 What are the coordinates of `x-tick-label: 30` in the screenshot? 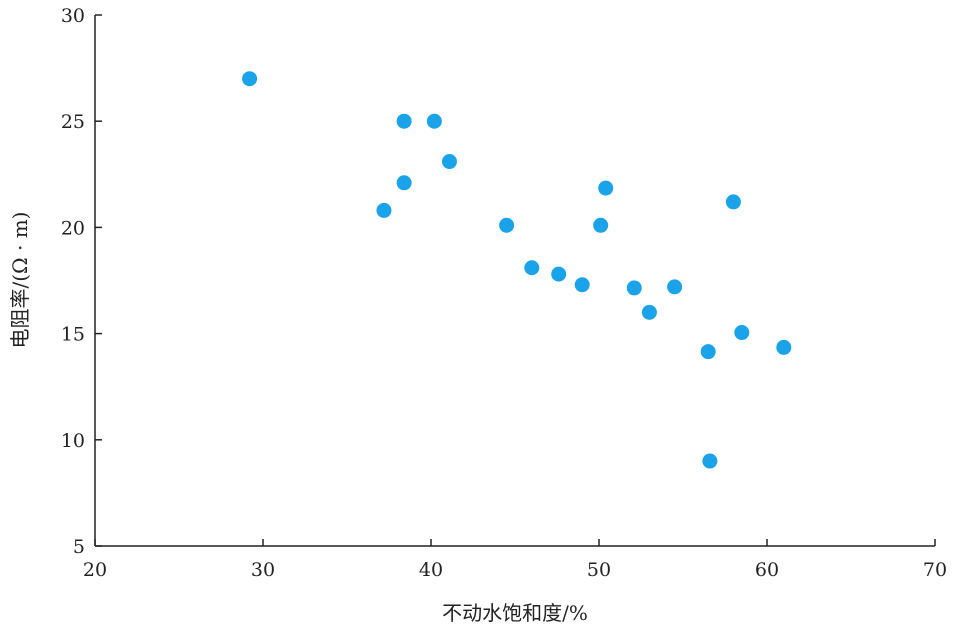 It's located at (263, 570).